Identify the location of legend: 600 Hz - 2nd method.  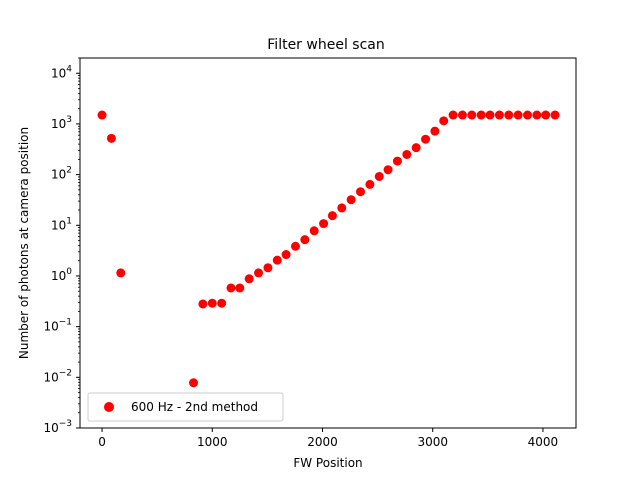
(185, 407).